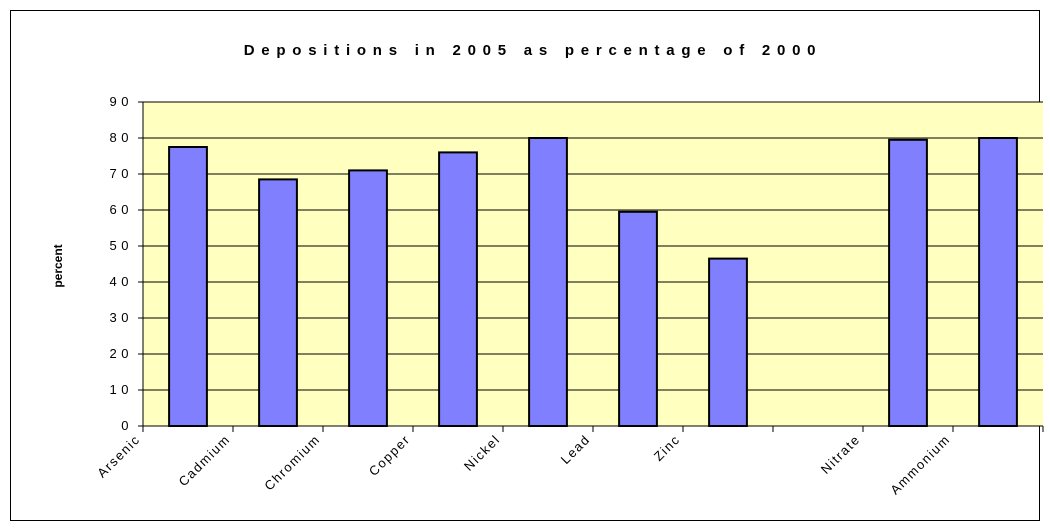 The width and height of the screenshot is (1050, 531). I want to click on y-tick-label: 90, so click(121, 101).